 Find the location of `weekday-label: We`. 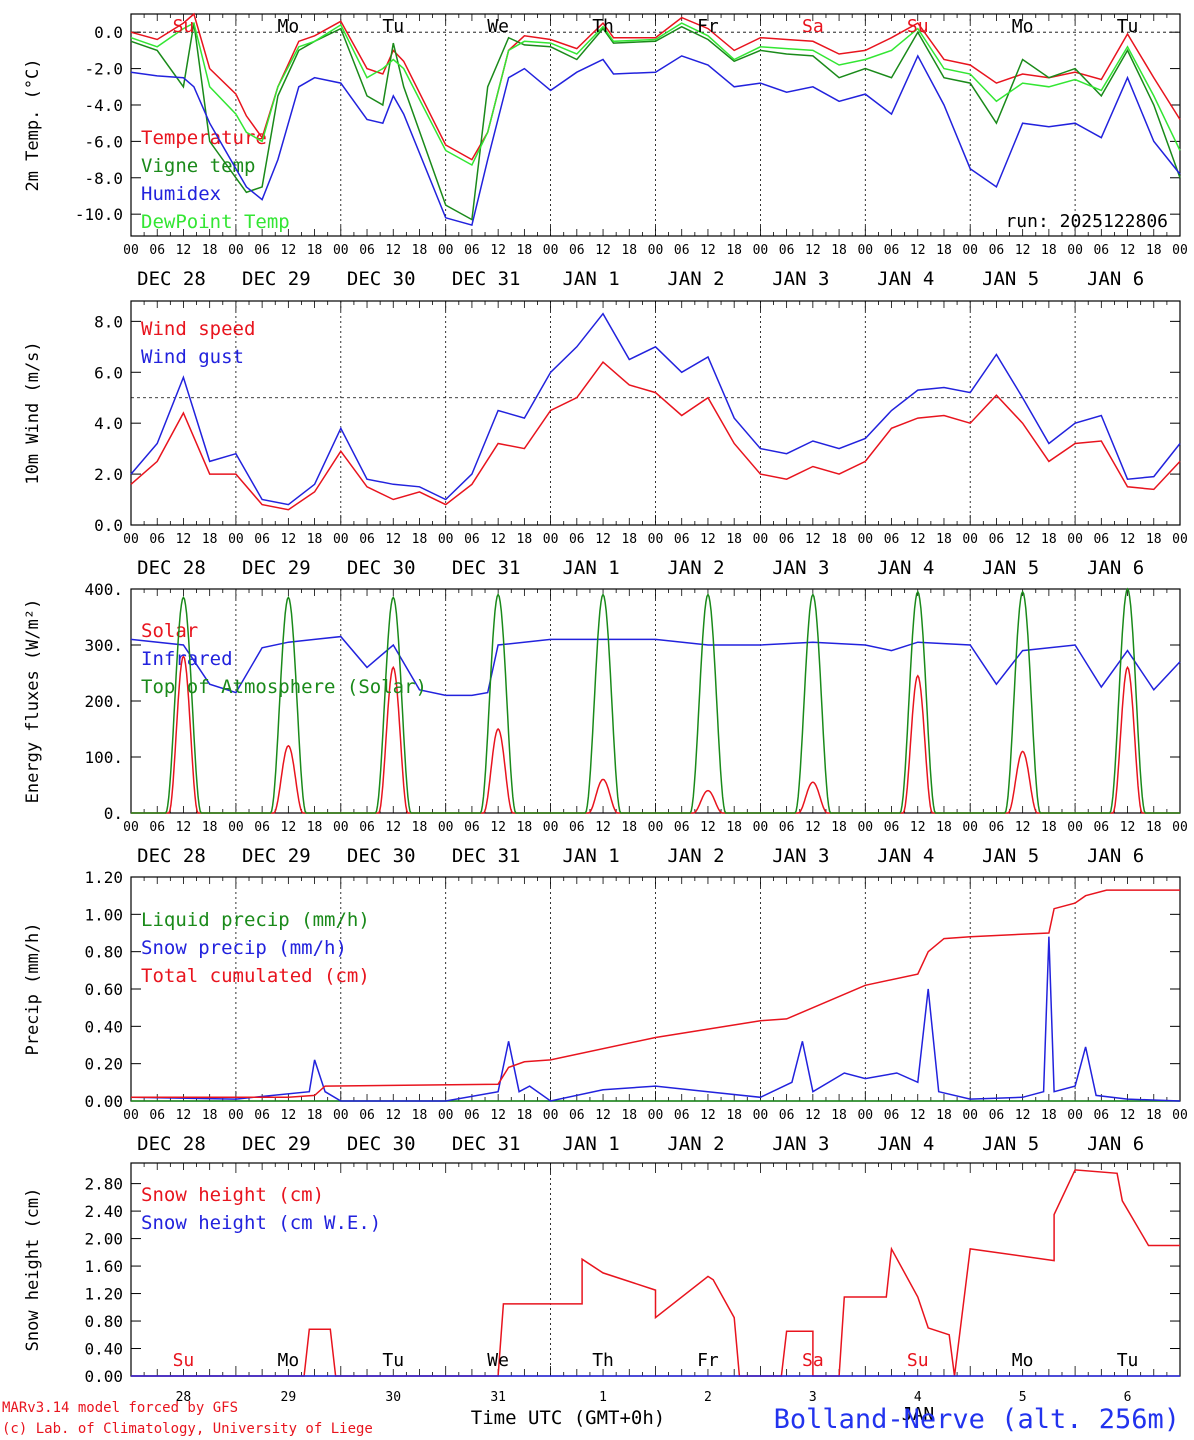

weekday-label: We is located at coordinates (498, 26).